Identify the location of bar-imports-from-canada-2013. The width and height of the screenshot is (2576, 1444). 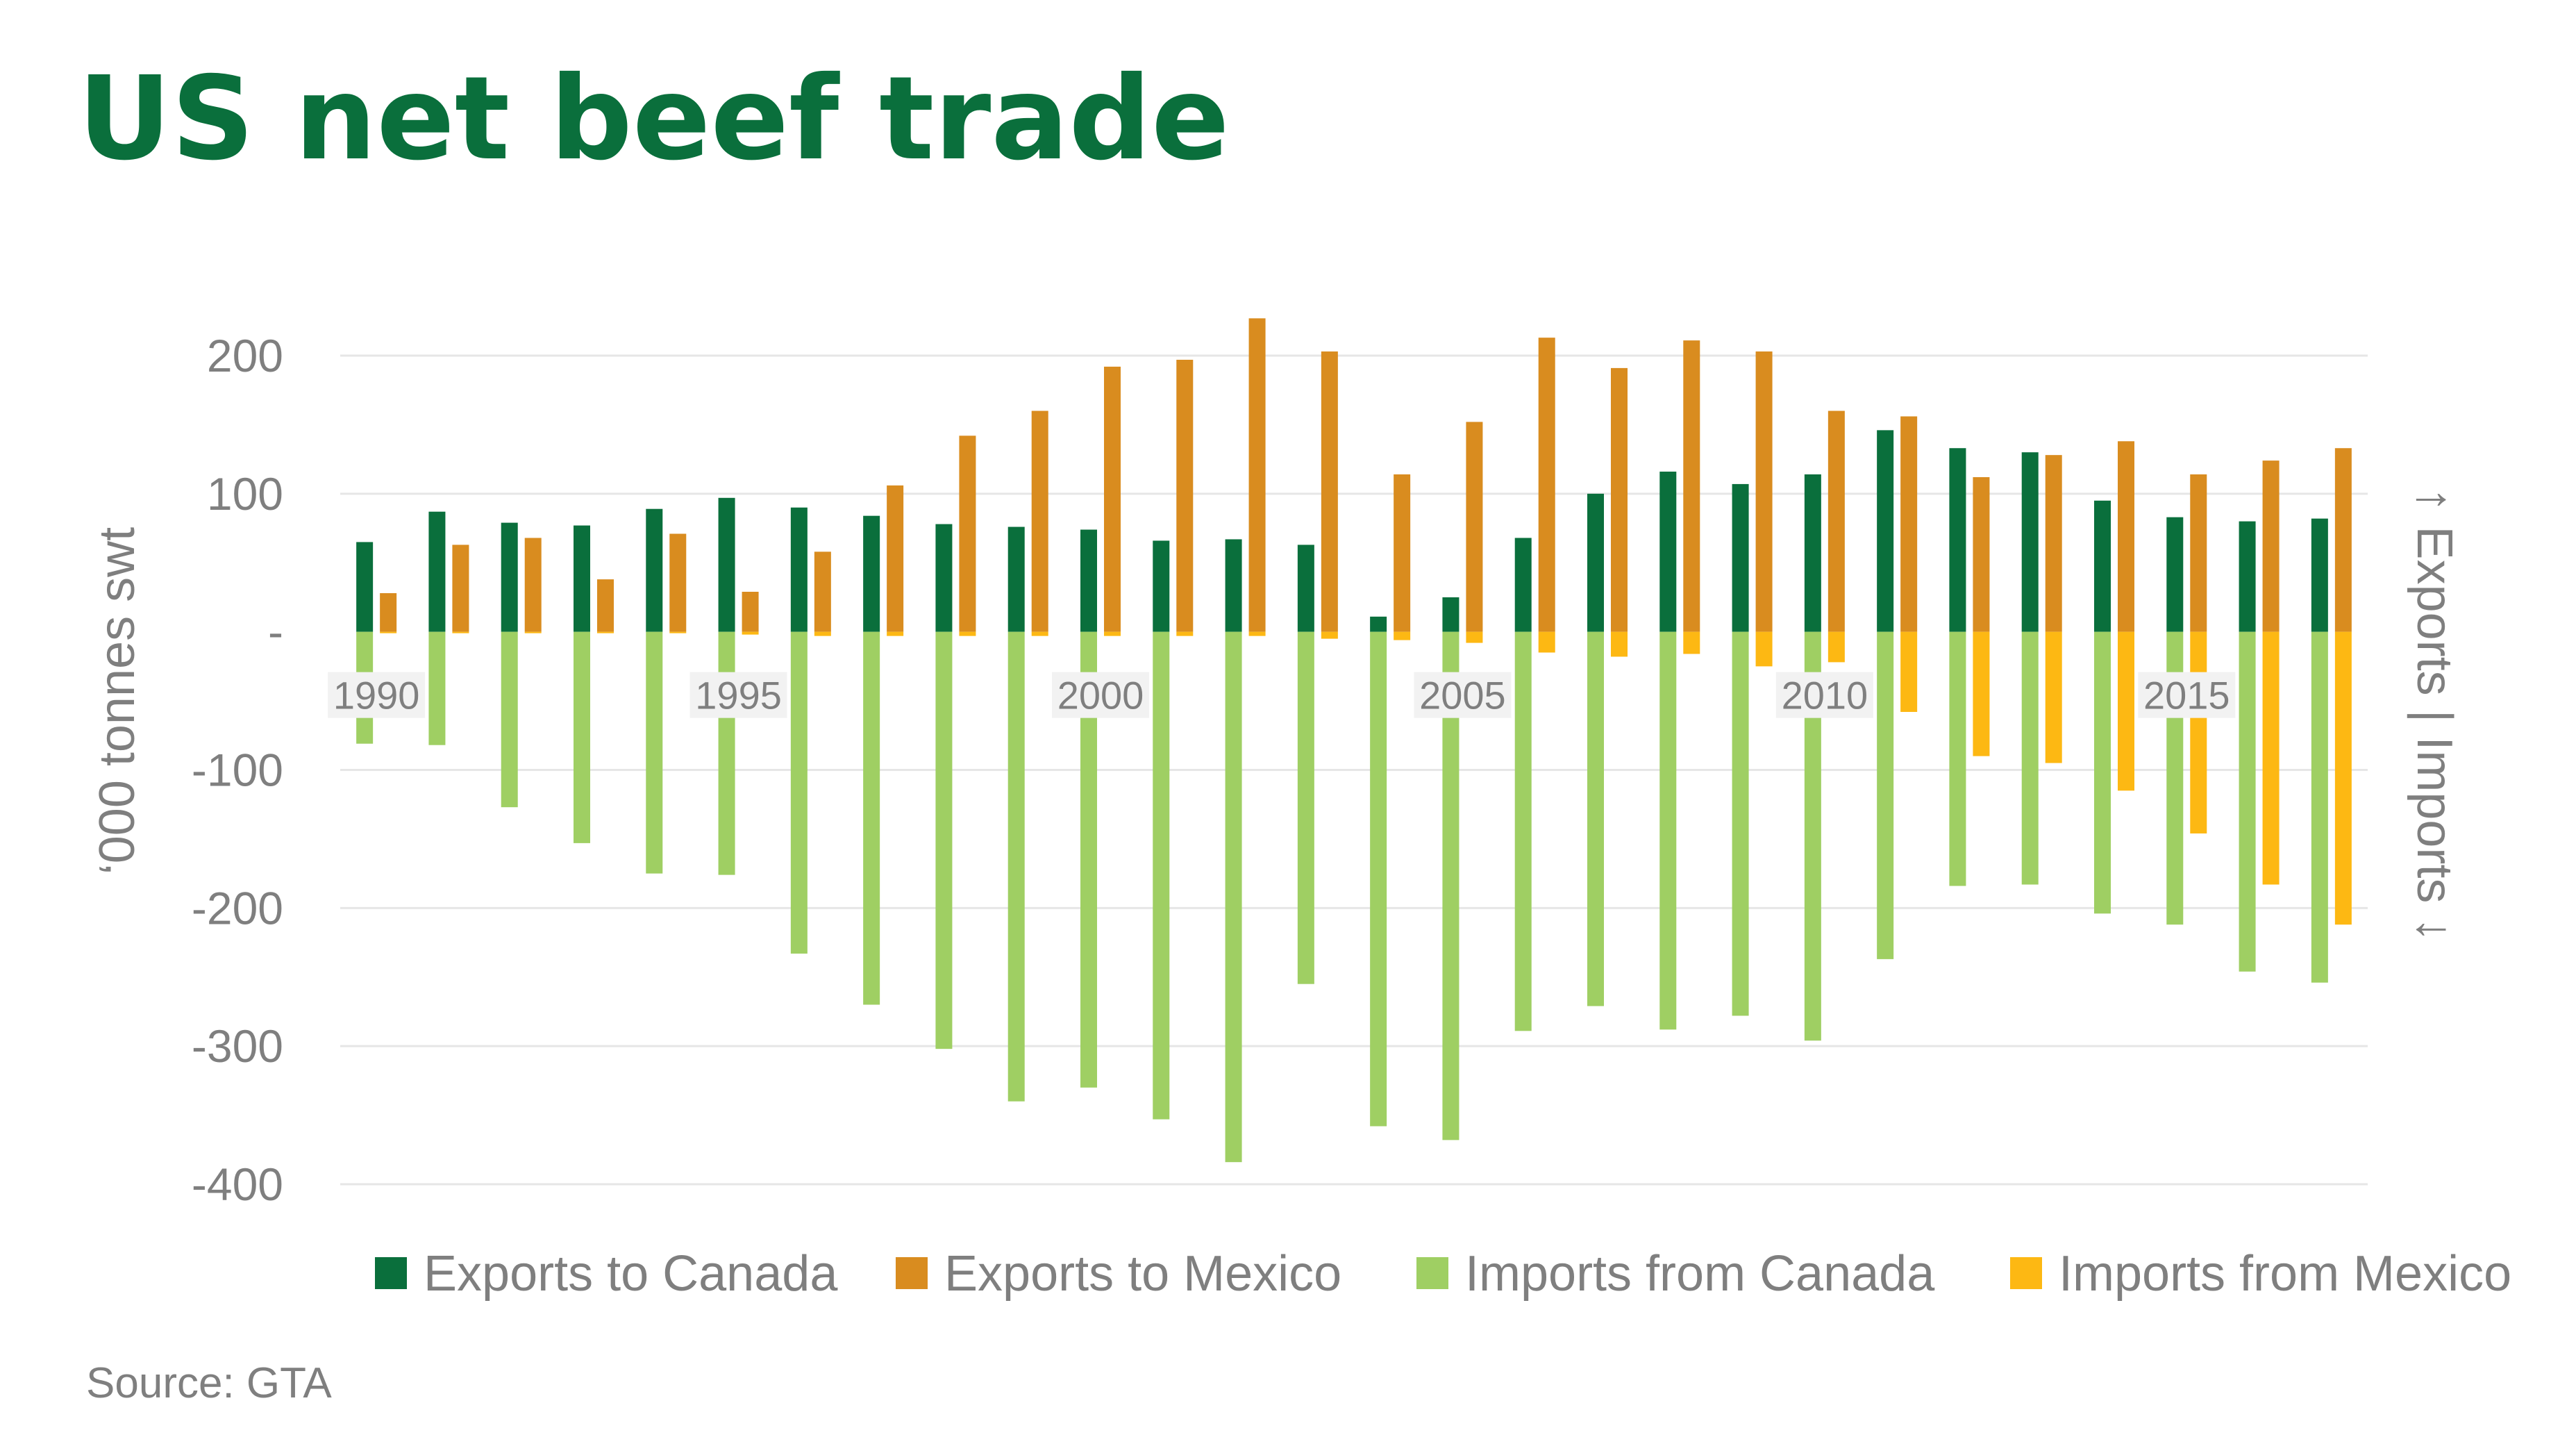
(2030, 758).